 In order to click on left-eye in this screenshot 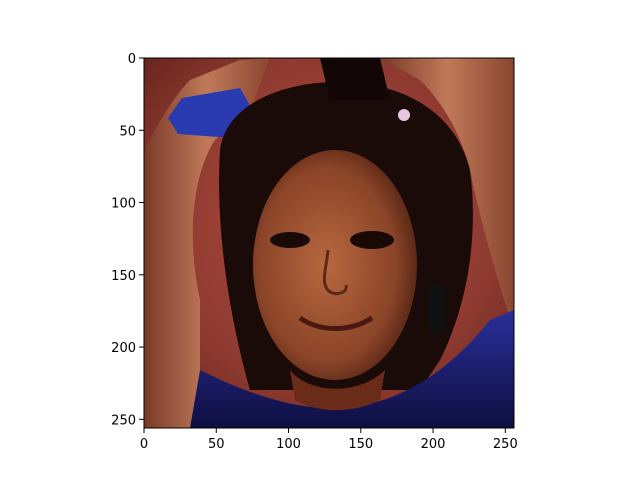, I will do `click(290, 240)`.